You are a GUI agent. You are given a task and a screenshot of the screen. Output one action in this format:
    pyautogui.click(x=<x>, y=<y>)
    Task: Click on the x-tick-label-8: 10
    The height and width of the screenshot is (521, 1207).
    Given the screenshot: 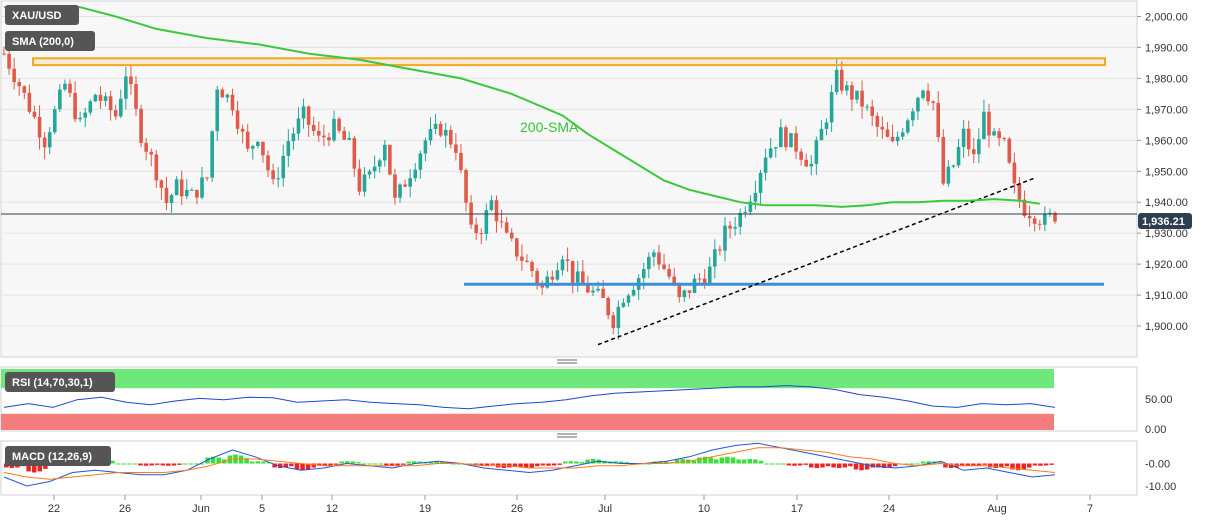 What is the action you would take?
    pyautogui.click(x=704, y=509)
    